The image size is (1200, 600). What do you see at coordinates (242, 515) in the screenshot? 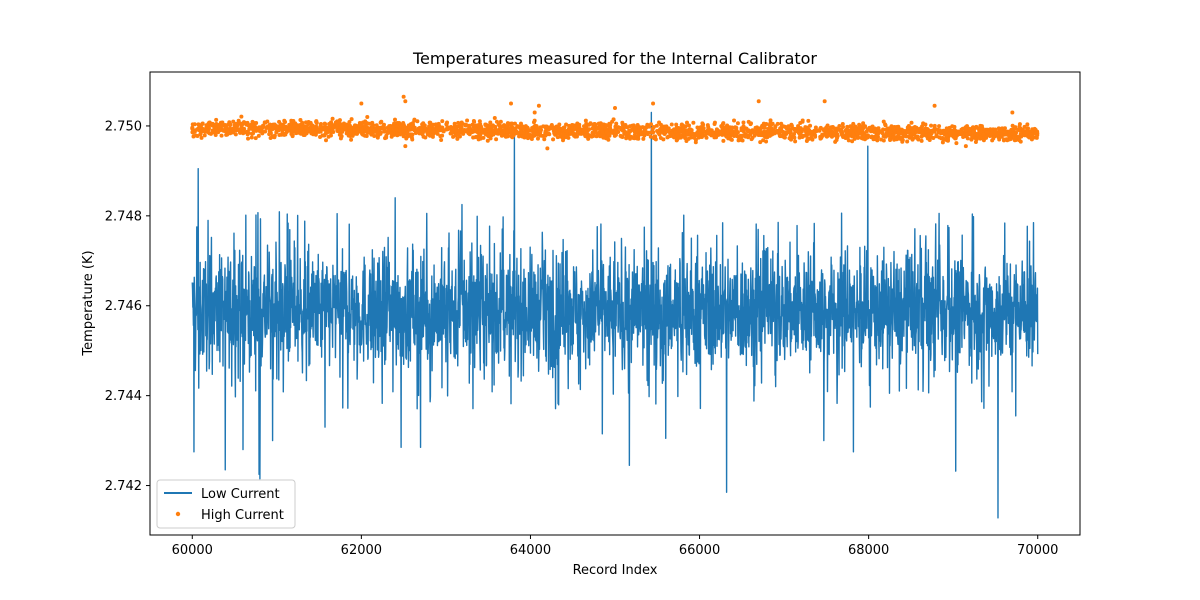
I see `legend-label-high-current: High Current` at bounding box center [242, 515].